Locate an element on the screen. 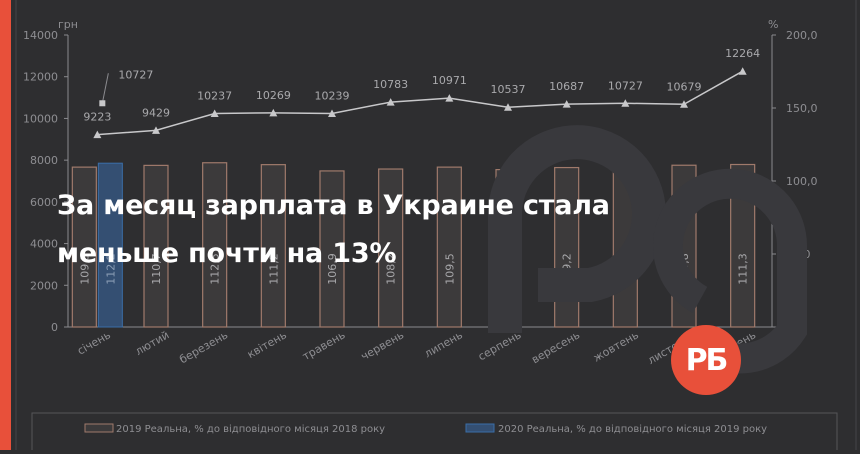 This screenshot has width=860, height=454. left-tick-label: 6000 is located at coordinates (44, 202).